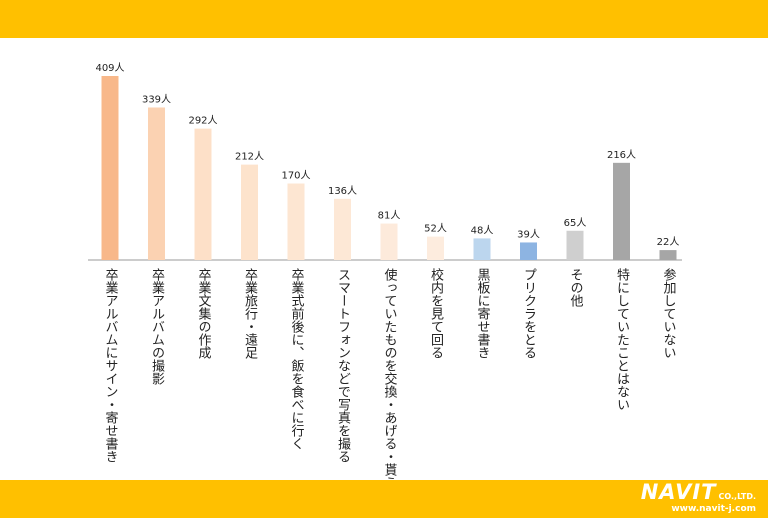 Image resolution: width=768 pixels, height=518 pixels. What do you see at coordinates (528, 313) in the screenshot?
I see `category-label-9: プリクラをとる` at bounding box center [528, 313].